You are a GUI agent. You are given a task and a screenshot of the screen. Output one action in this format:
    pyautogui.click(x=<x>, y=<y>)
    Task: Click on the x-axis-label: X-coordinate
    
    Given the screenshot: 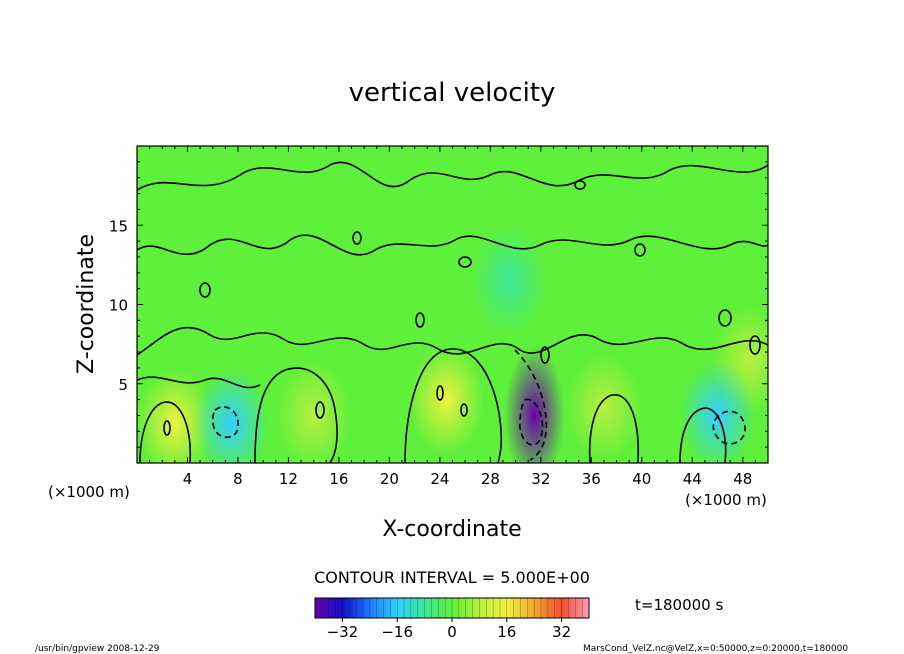 What is the action you would take?
    pyautogui.click(x=451, y=529)
    